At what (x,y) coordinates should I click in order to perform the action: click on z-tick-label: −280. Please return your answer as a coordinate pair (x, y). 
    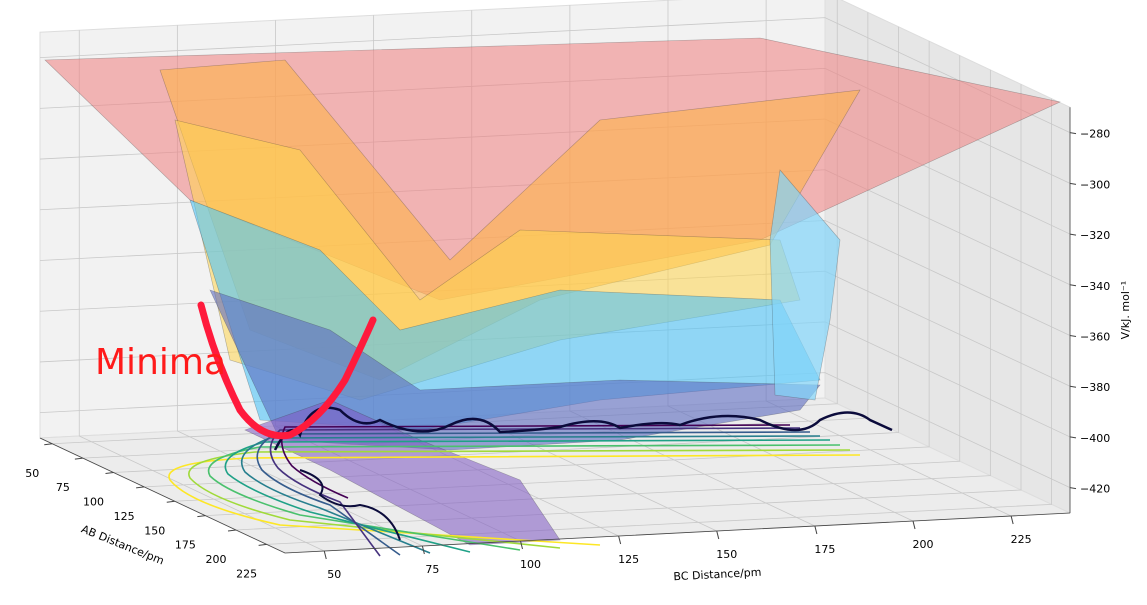
    Looking at the image, I should click on (1095, 134).